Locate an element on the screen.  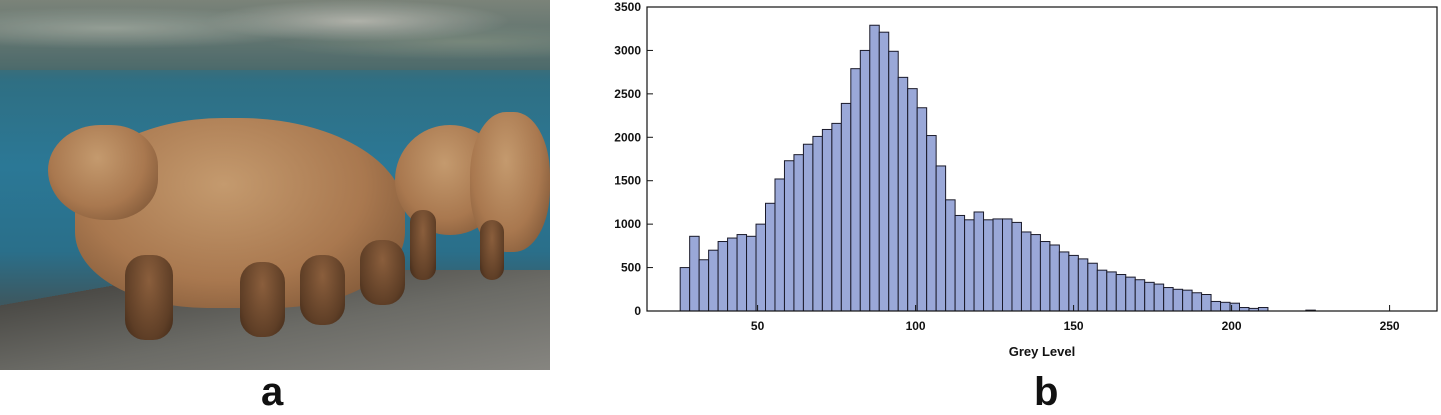
x-tick-label: 250 is located at coordinates (1390, 326).